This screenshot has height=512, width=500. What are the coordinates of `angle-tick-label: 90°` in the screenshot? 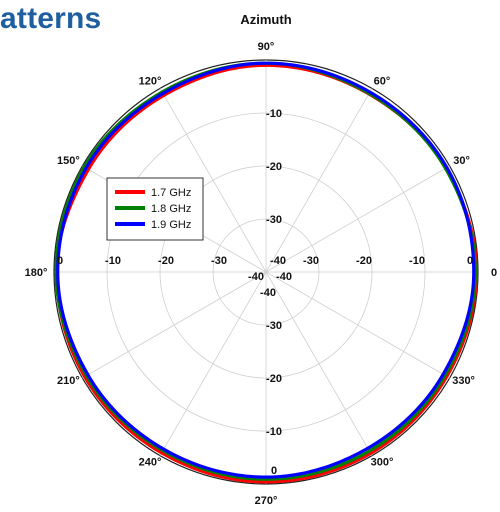 It's located at (266, 47).